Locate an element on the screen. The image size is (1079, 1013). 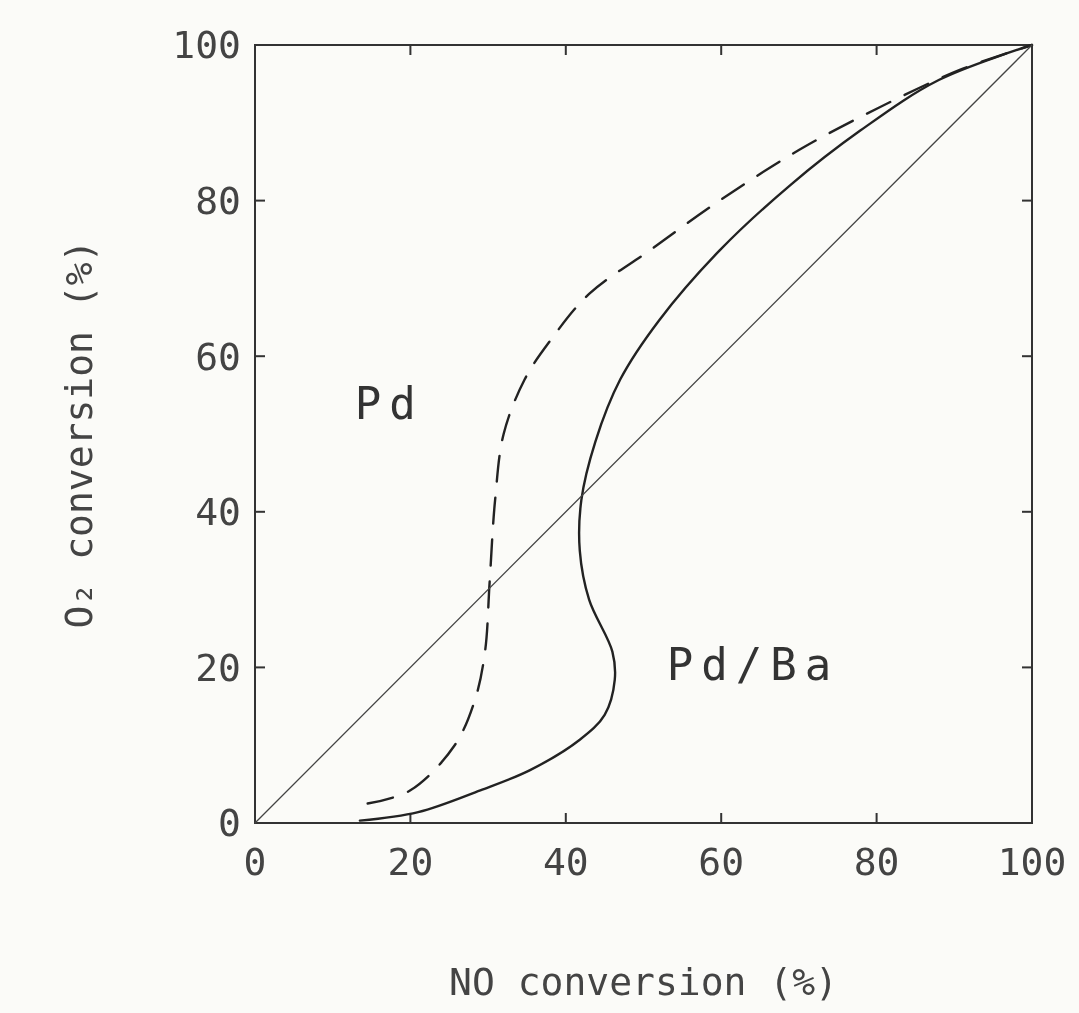
x-tick-label: 80 is located at coordinates (876, 862).